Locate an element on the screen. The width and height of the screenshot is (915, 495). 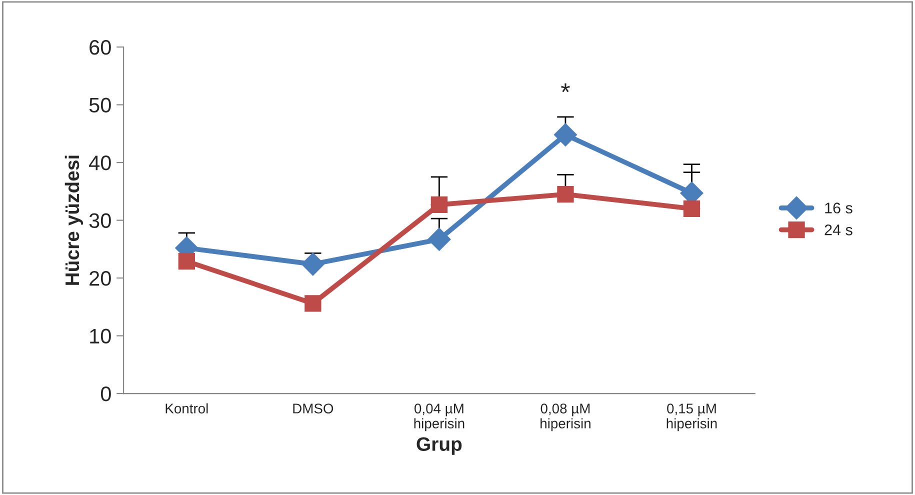
x-tick-label: 0,08 µM hiperisin is located at coordinates (565, 418).